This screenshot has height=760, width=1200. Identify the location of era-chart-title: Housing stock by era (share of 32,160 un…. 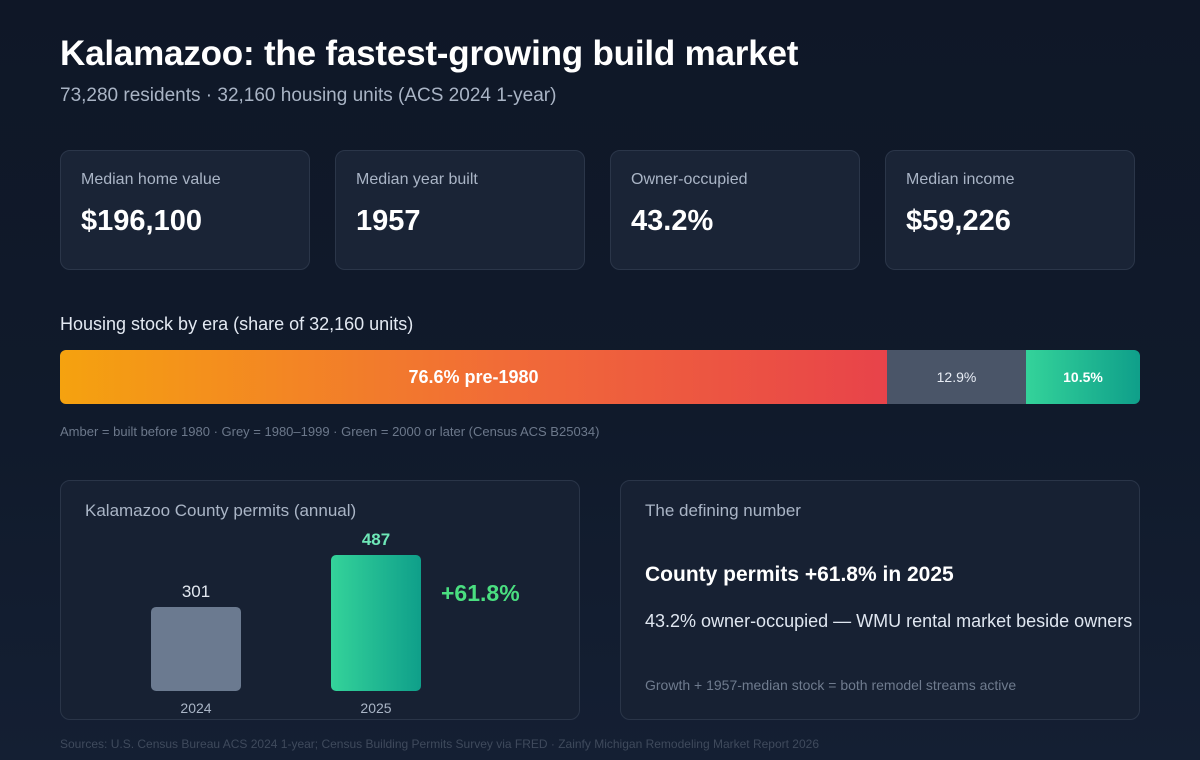
(237, 324).